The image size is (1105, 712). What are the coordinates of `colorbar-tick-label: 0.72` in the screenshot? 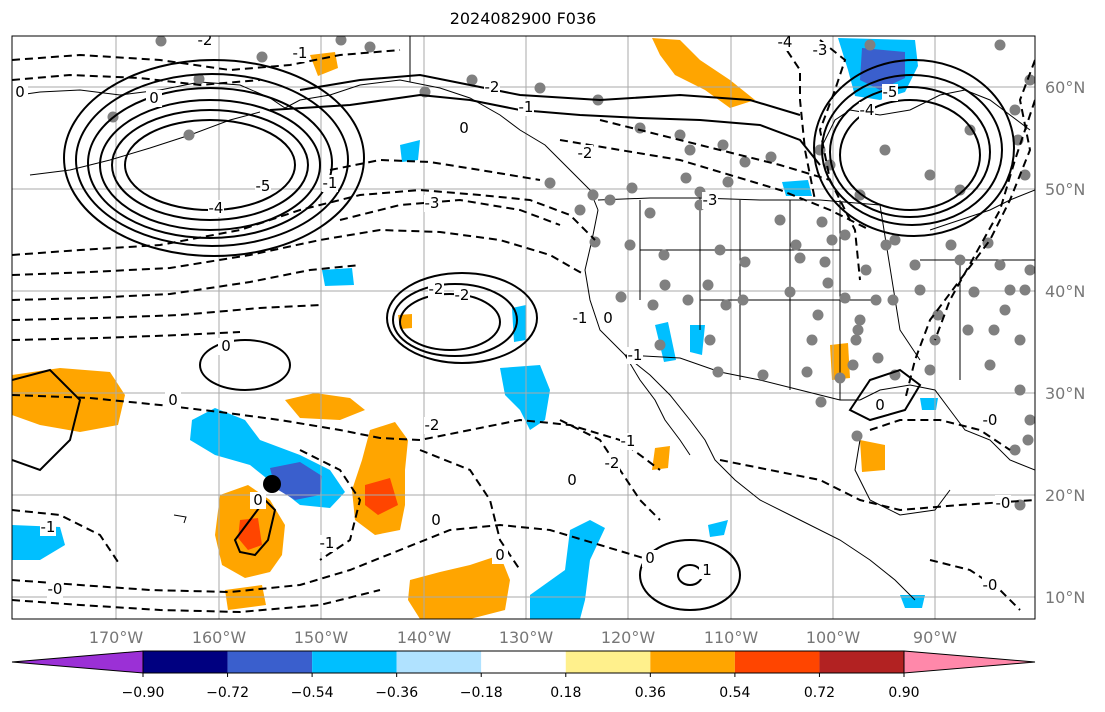 It's located at (819, 693).